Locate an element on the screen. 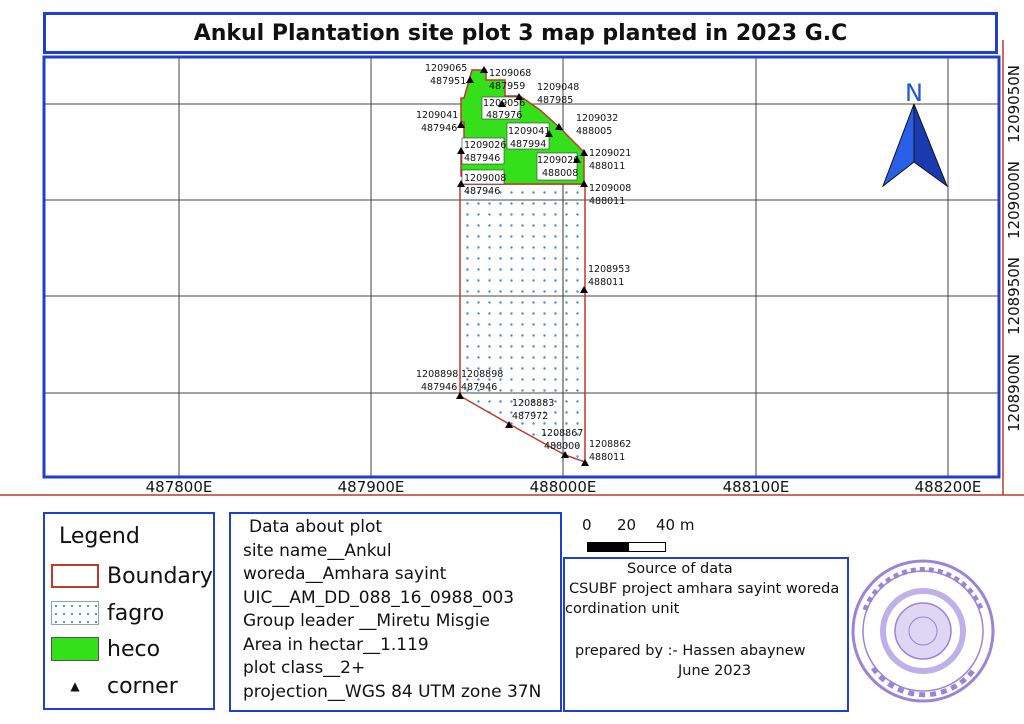 Image resolution: width=1024 pixels, height=724 pixels. scale-label: 40 m is located at coordinates (675, 525).